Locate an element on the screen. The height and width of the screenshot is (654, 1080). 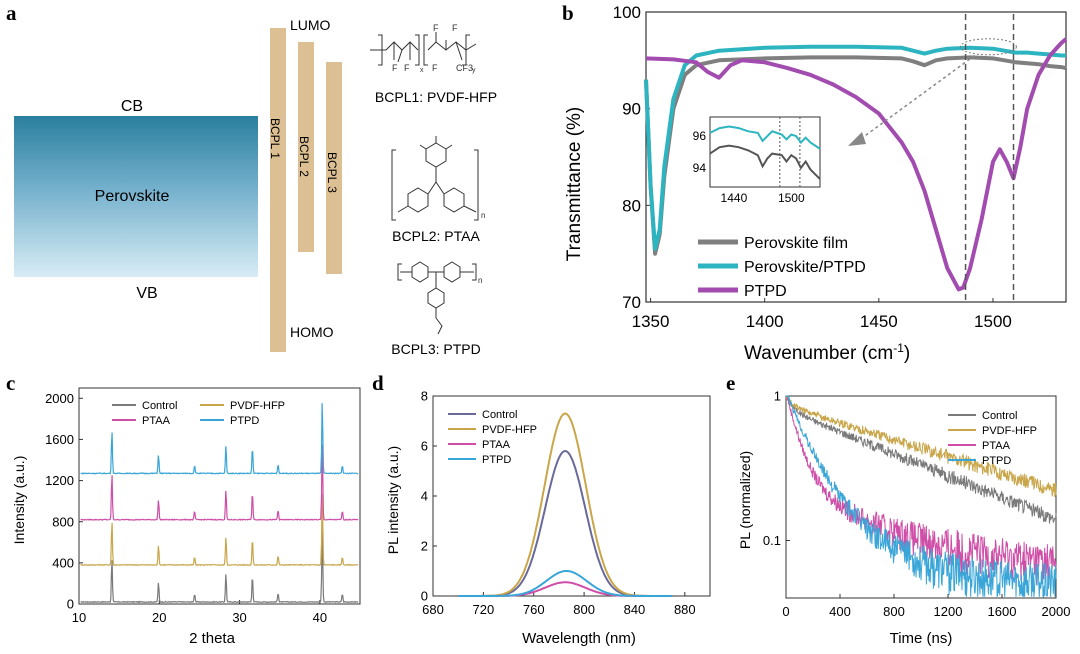
vb-label: VB is located at coordinates (146, 293).